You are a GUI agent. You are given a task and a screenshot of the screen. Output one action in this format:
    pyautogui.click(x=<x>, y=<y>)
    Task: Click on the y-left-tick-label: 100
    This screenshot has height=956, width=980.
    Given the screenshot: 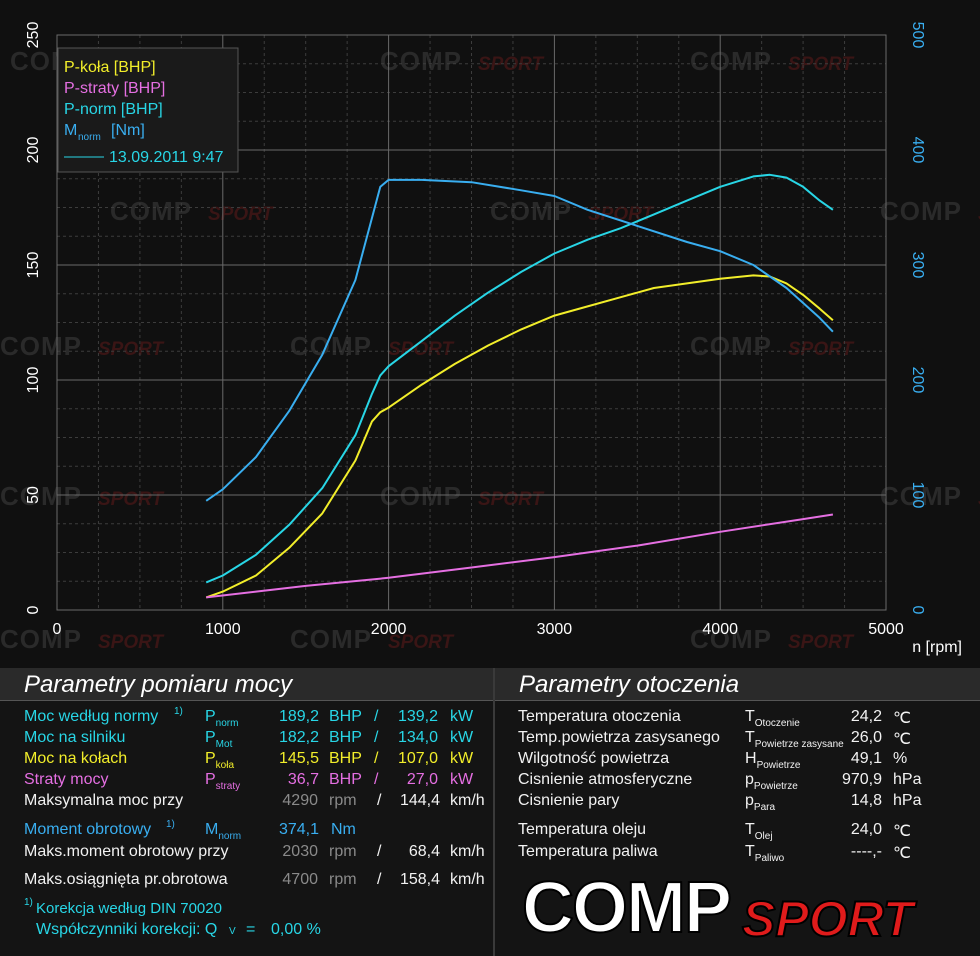 What is the action you would take?
    pyautogui.click(x=33, y=380)
    